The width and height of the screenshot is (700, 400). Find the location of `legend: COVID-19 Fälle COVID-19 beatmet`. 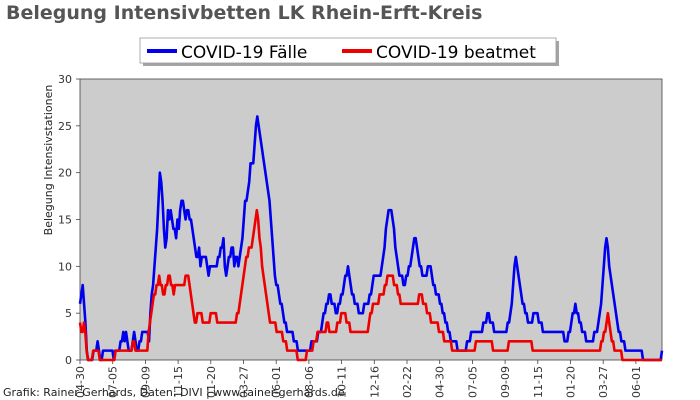

legend: COVID-19 Fälle COVID-19 beatmet is located at coordinates (349, 51).